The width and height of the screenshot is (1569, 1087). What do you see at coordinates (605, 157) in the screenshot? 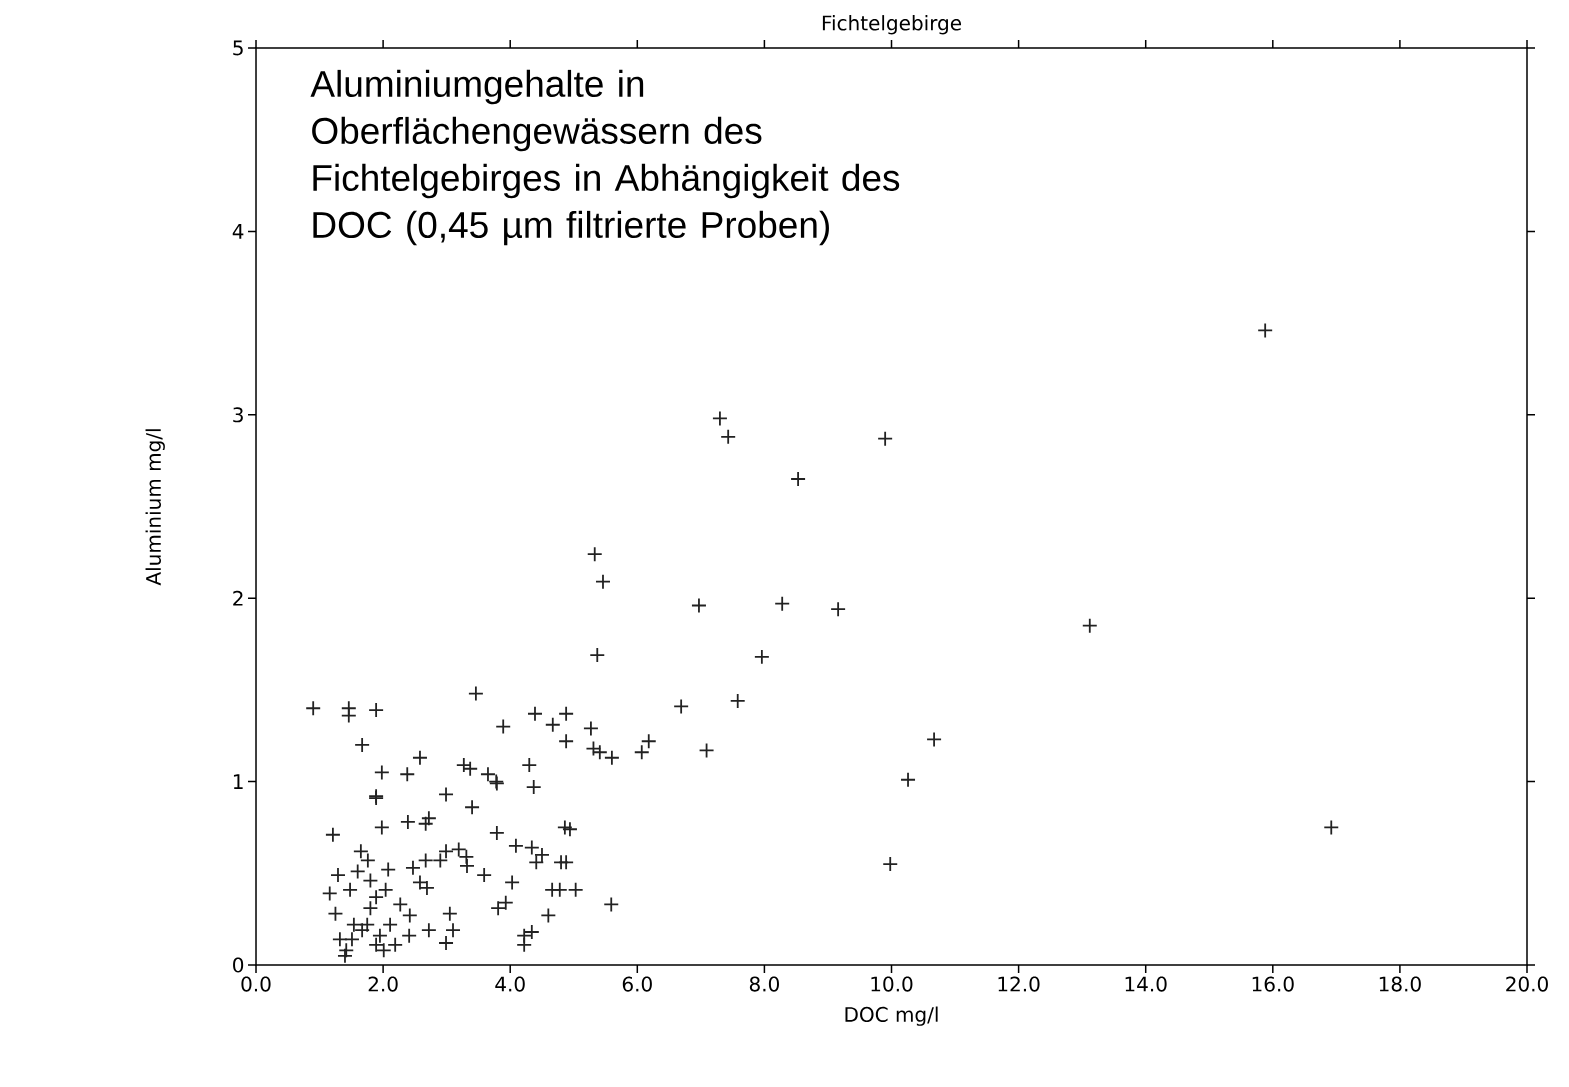
I see `annotation: Aluminiumgehalte in Oberflächengewässern des Fichtelgebirges in Abhängigkeit des DOC (0,45 µm filtrierte Proben)` at bounding box center [605, 157].